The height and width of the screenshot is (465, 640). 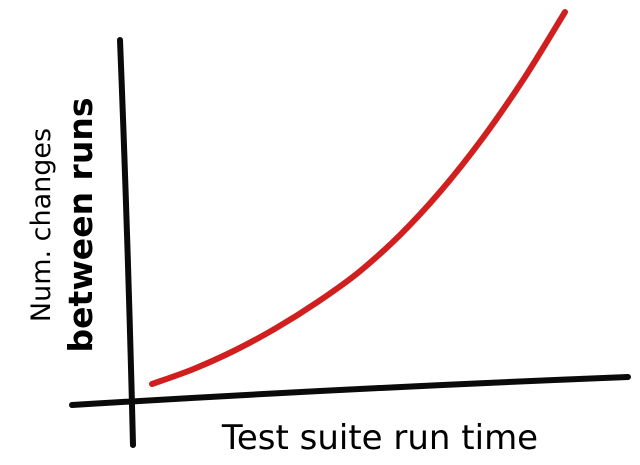 I want to click on x-axis, so click(x=350, y=391).